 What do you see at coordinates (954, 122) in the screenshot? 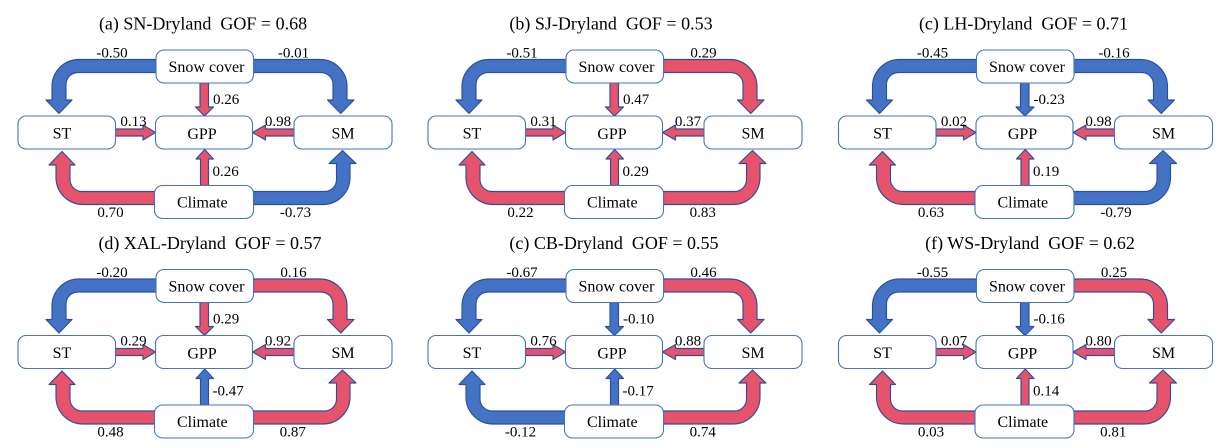
I see `svg-text: 0.02` at bounding box center [954, 122].